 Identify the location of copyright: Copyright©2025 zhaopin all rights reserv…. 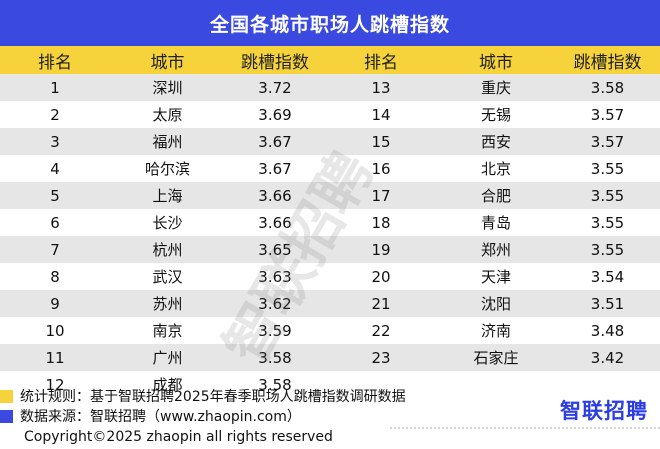
(178, 437).